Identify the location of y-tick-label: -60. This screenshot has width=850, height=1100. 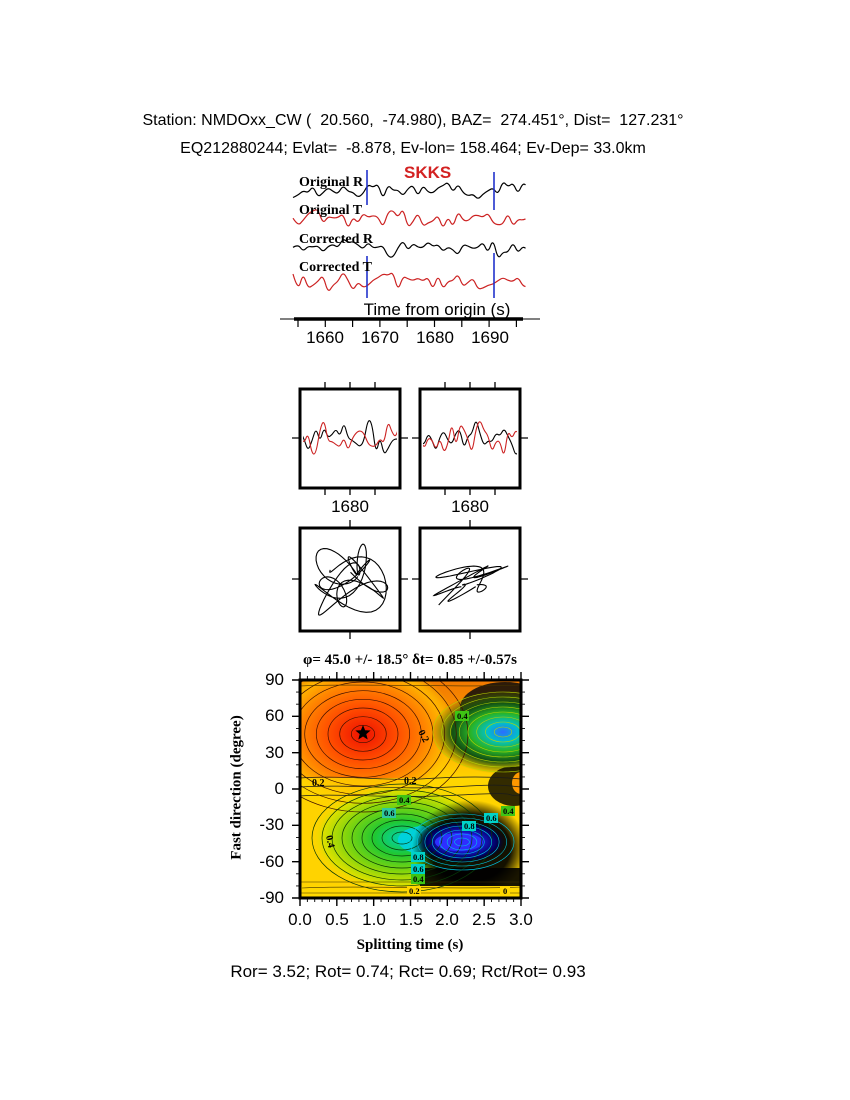
(271, 861).